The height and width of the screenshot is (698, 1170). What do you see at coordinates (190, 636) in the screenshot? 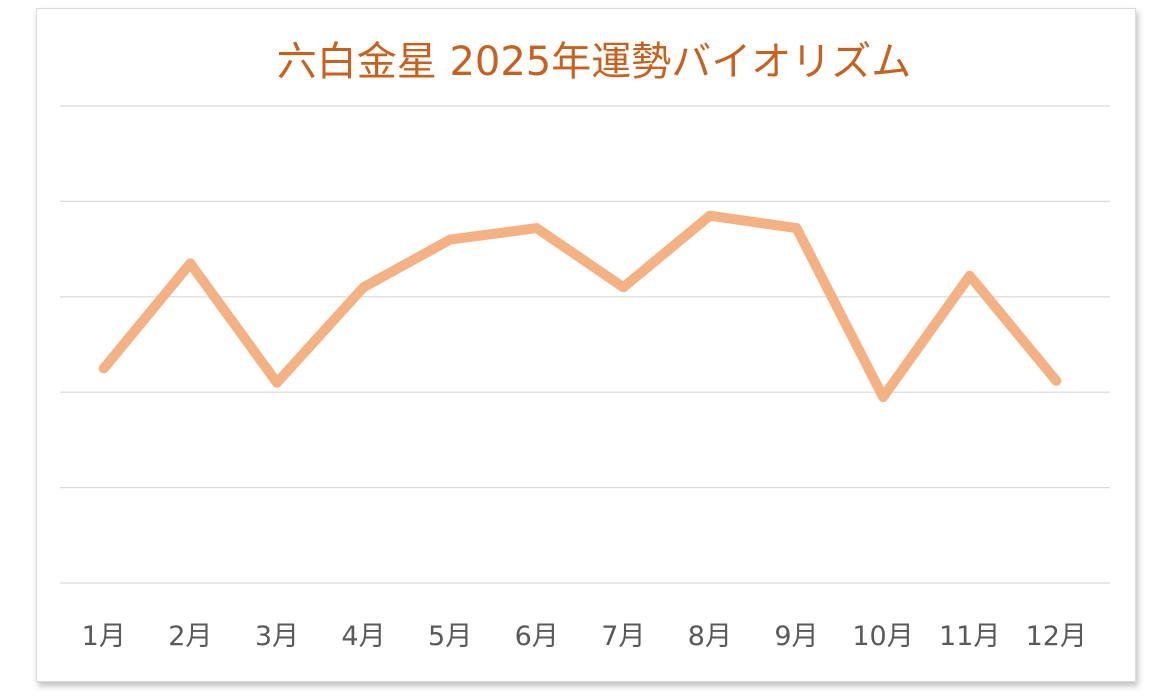
I see `x-tick-label: 2月` at bounding box center [190, 636].